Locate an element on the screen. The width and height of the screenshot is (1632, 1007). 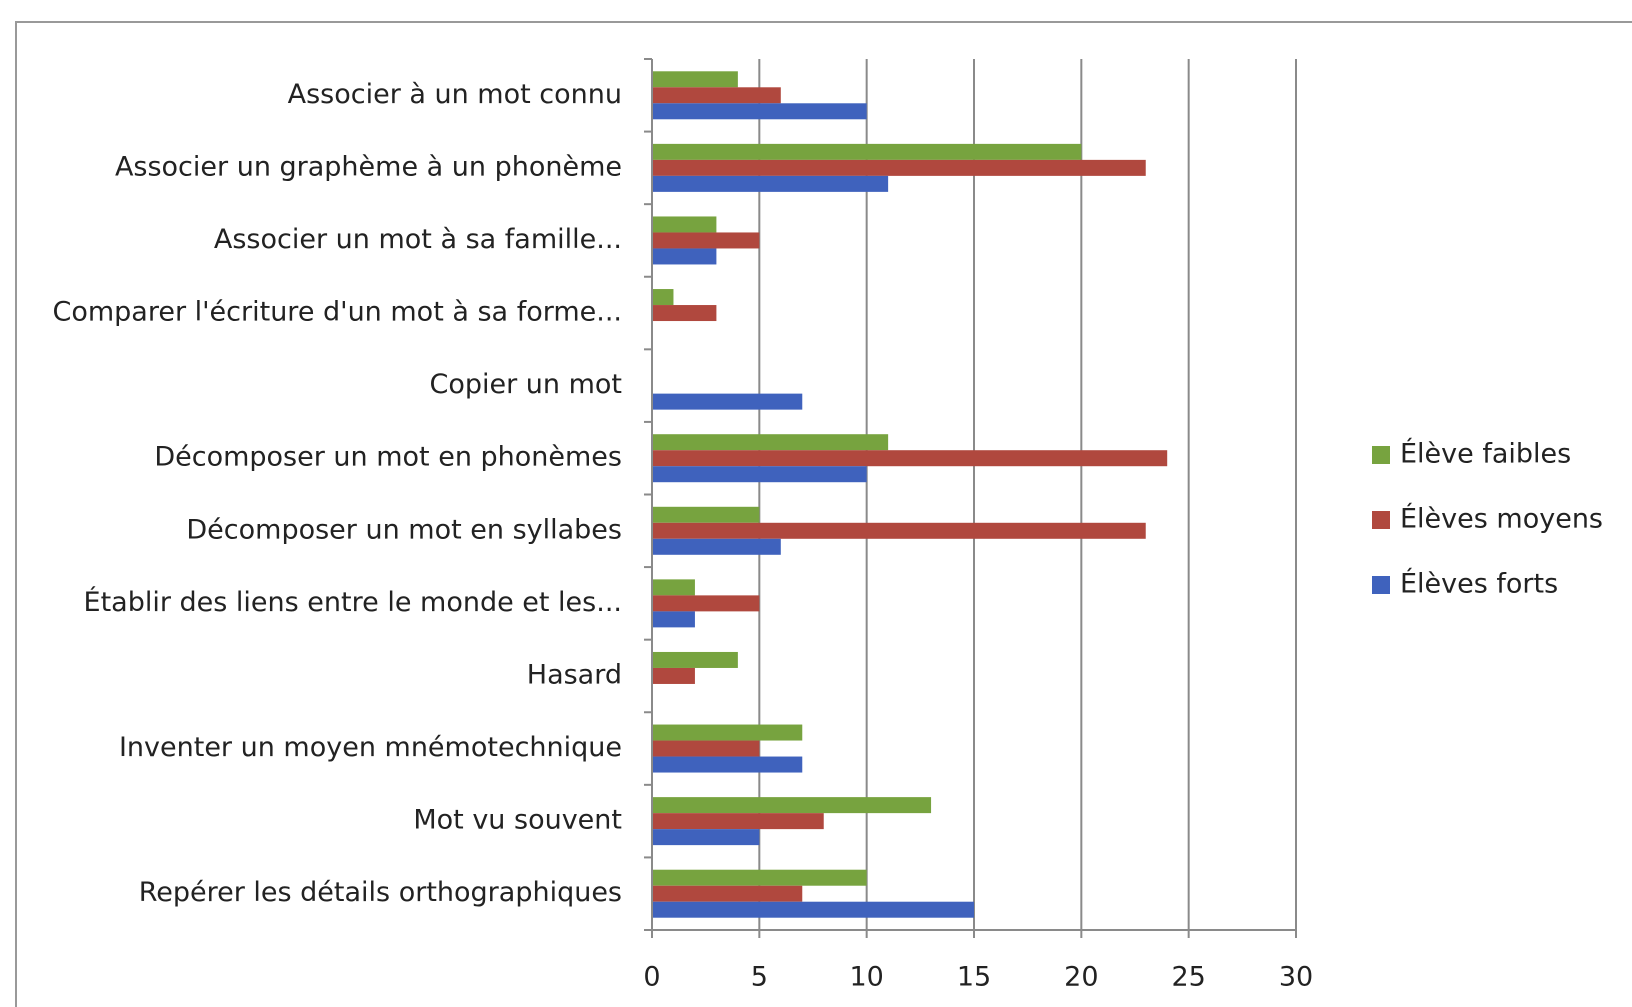
legend-label: Élèves moyens is located at coordinates (1501, 519).